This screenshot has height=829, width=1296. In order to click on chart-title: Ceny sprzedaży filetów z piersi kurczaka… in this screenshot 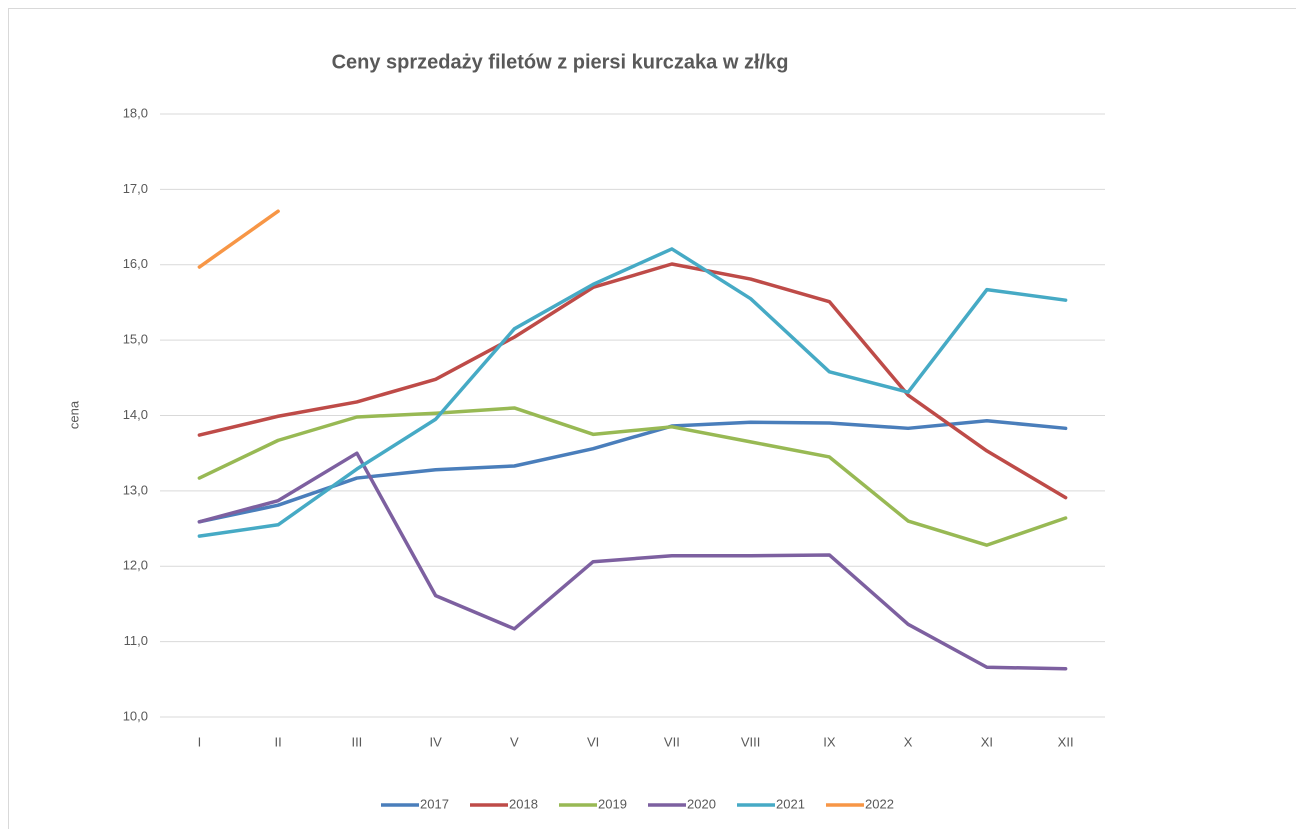, I will do `click(560, 62)`.